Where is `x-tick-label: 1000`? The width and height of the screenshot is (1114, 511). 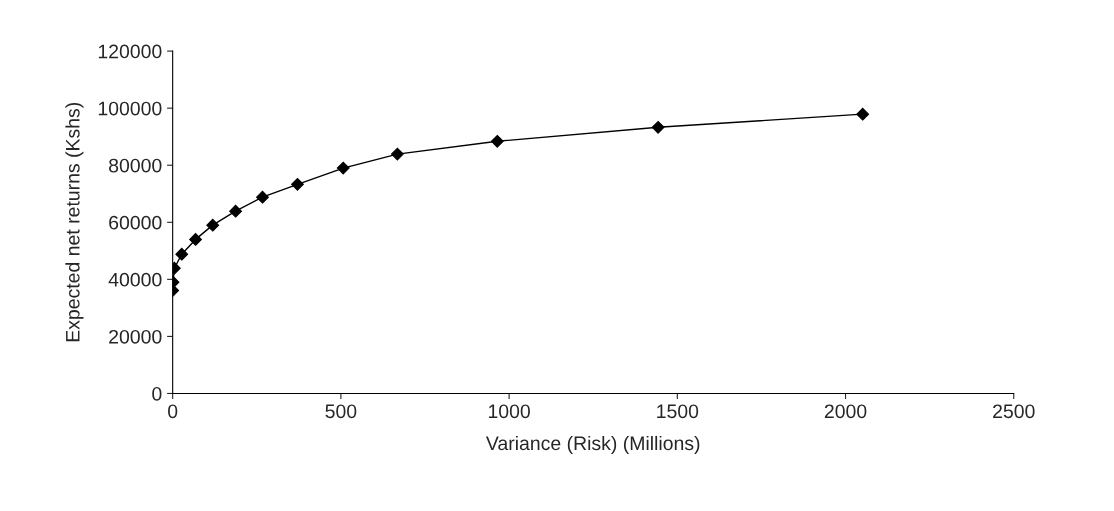 x-tick-label: 1000 is located at coordinates (509, 411).